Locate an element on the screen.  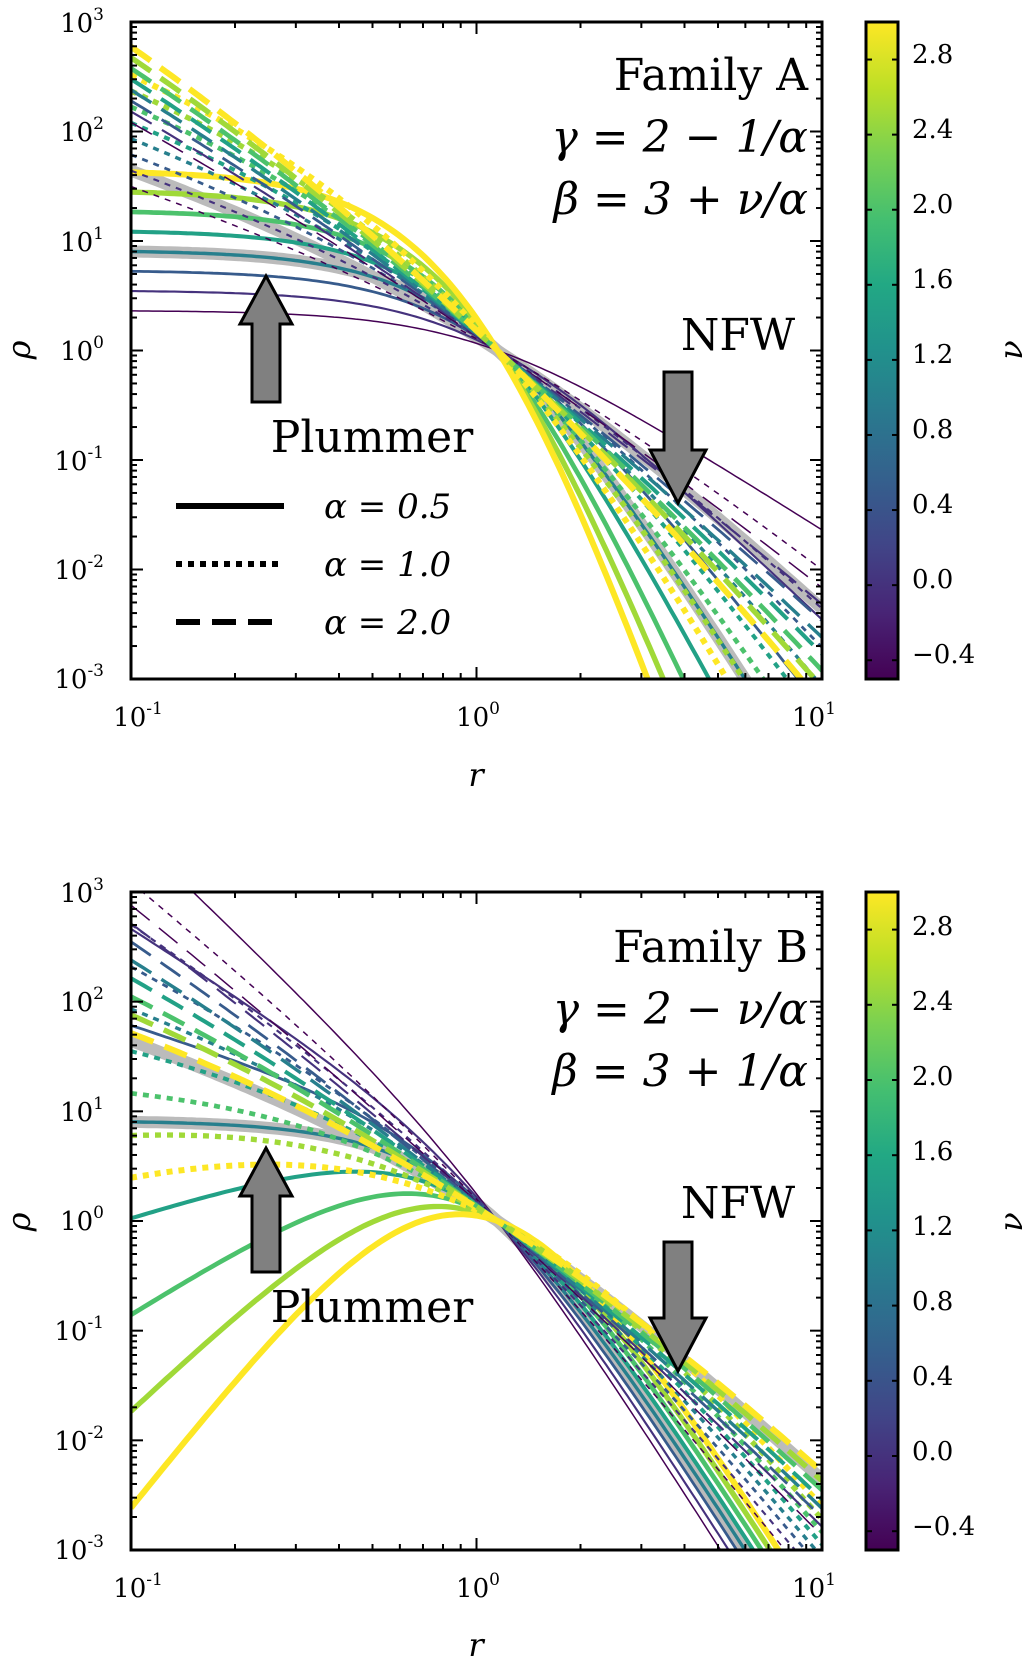
gamma-equation: γ = 2 − 1/α is located at coordinates (679, 137).